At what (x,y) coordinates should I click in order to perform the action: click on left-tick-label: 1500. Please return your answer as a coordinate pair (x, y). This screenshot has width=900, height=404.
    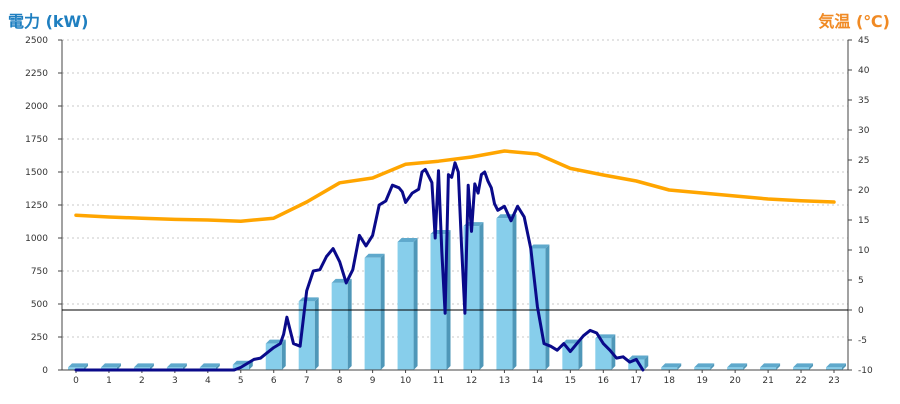
    Looking at the image, I should click on (36, 173).